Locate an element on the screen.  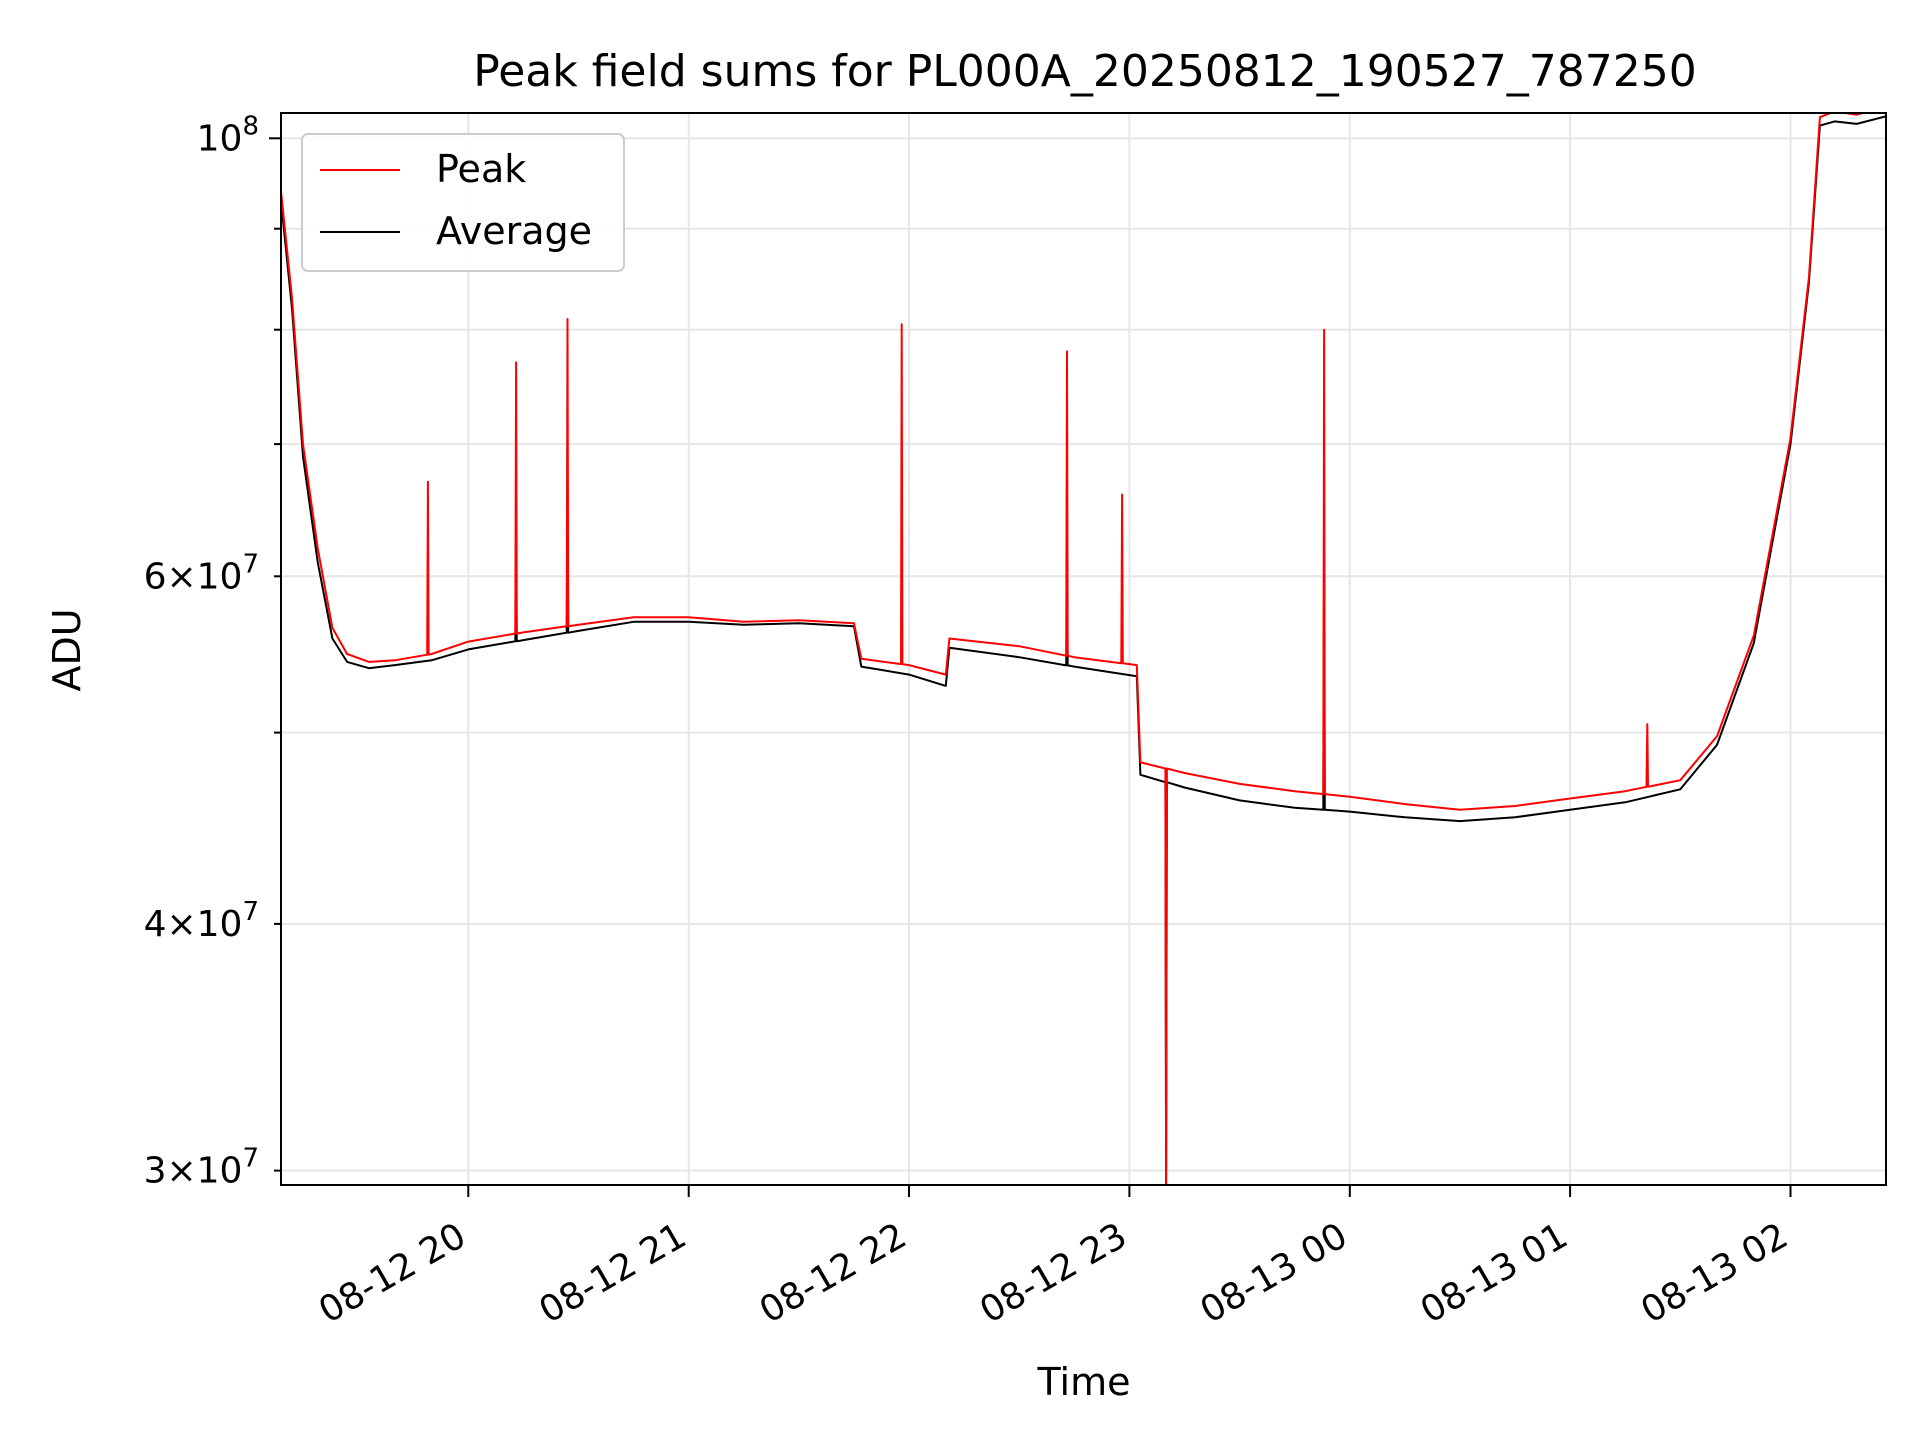
legend-label-peak: Peak is located at coordinates (481, 169).